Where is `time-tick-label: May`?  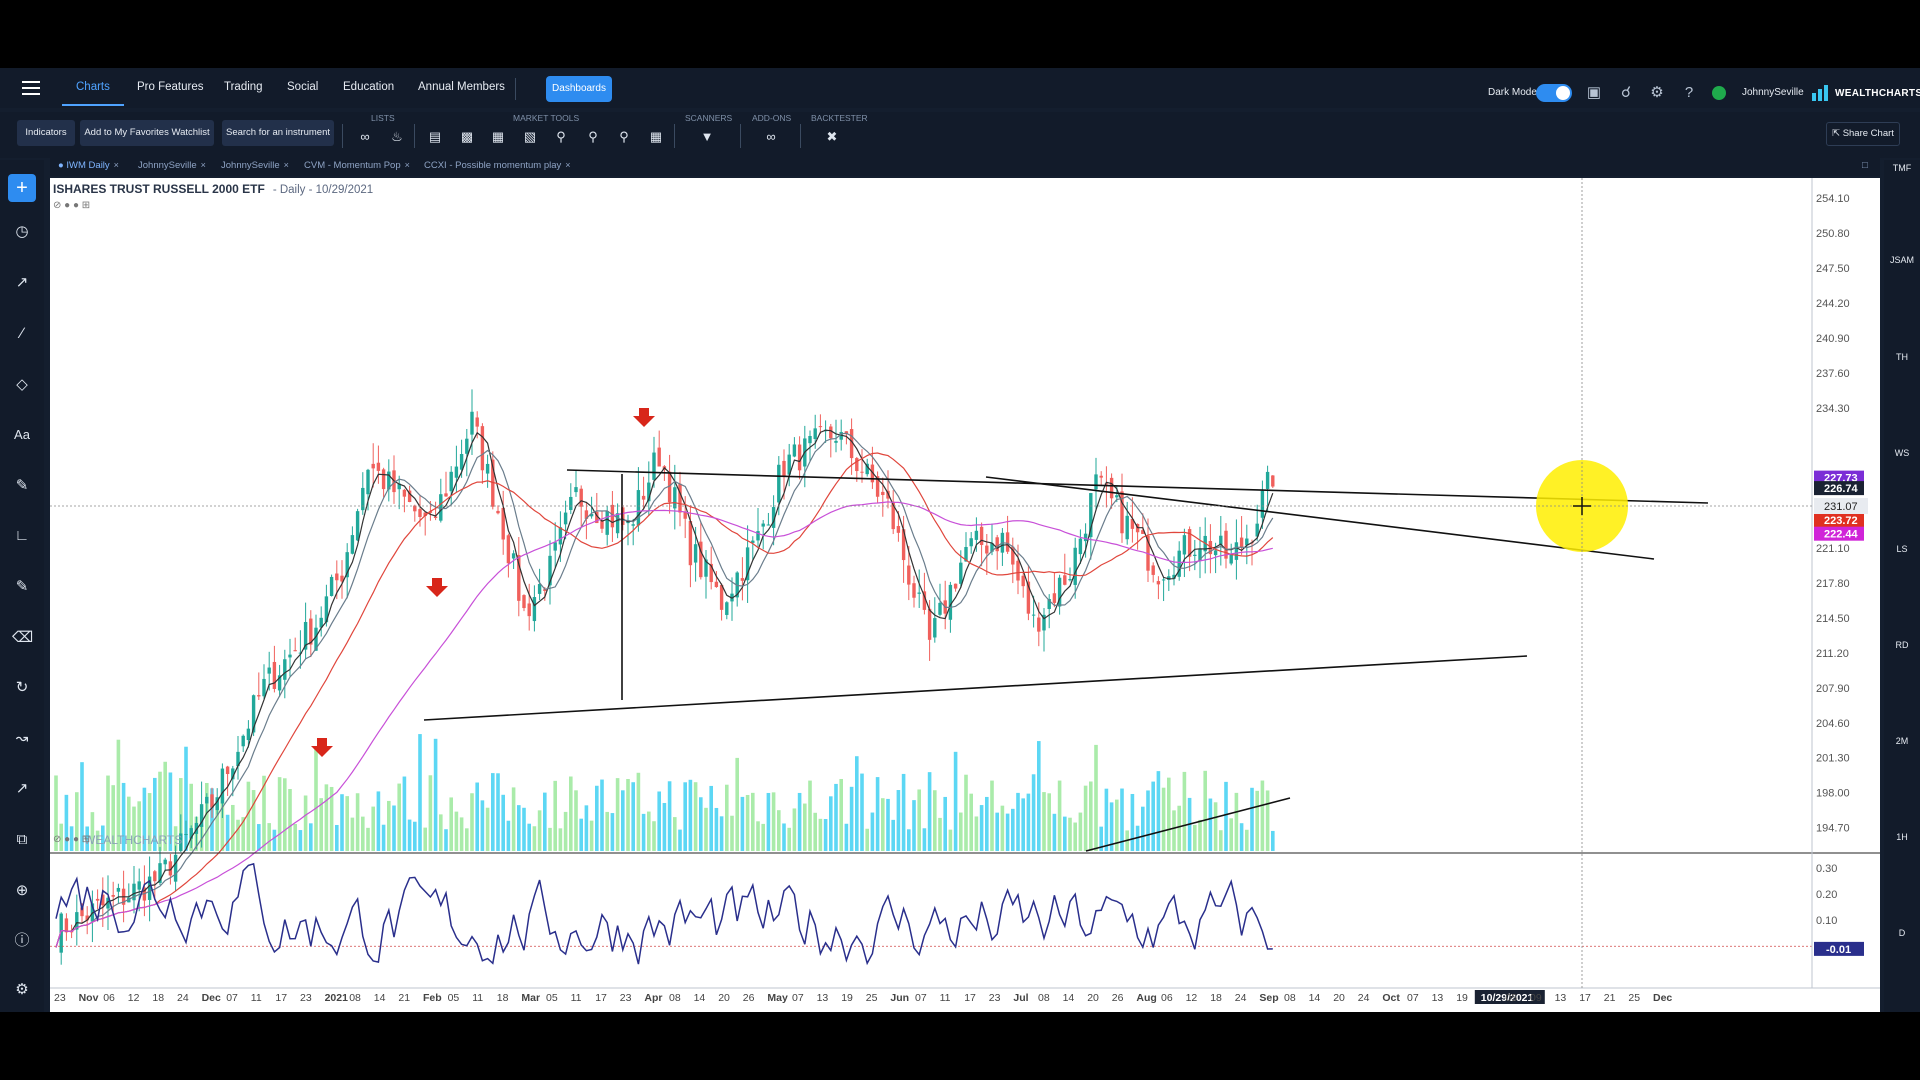
time-tick-label: May is located at coordinates (777, 998).